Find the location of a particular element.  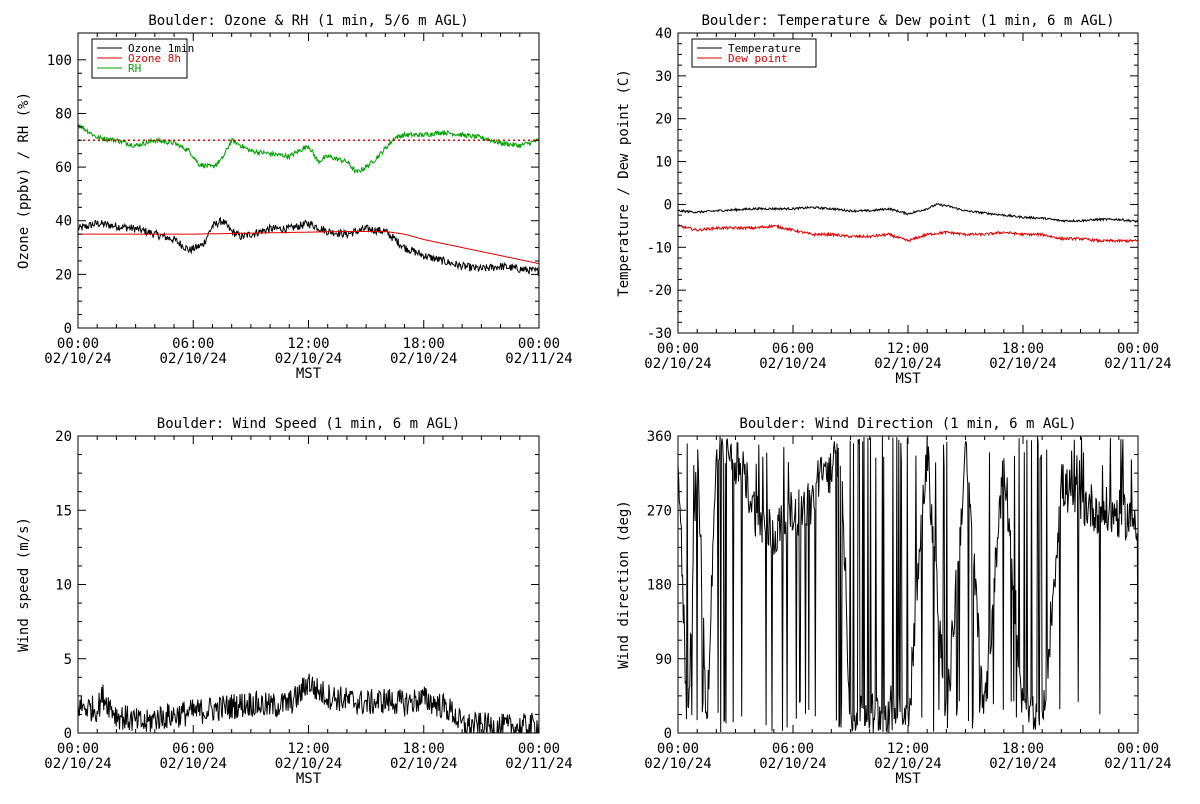

legend-label: Dew point is located at coordinates (758, 58).